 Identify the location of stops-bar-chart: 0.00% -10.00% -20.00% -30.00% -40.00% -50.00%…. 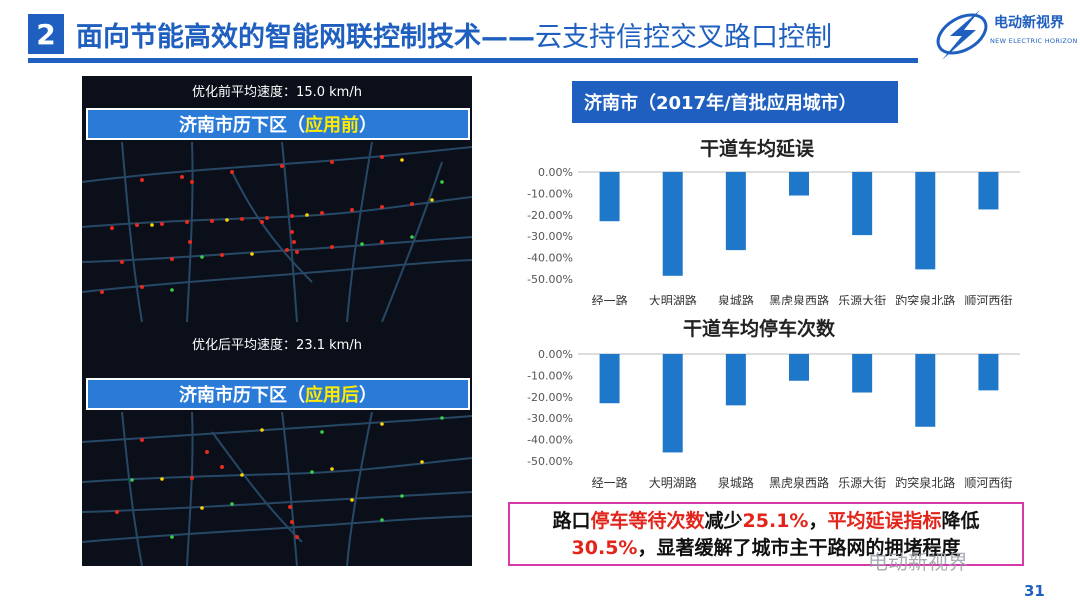
(773, 419).